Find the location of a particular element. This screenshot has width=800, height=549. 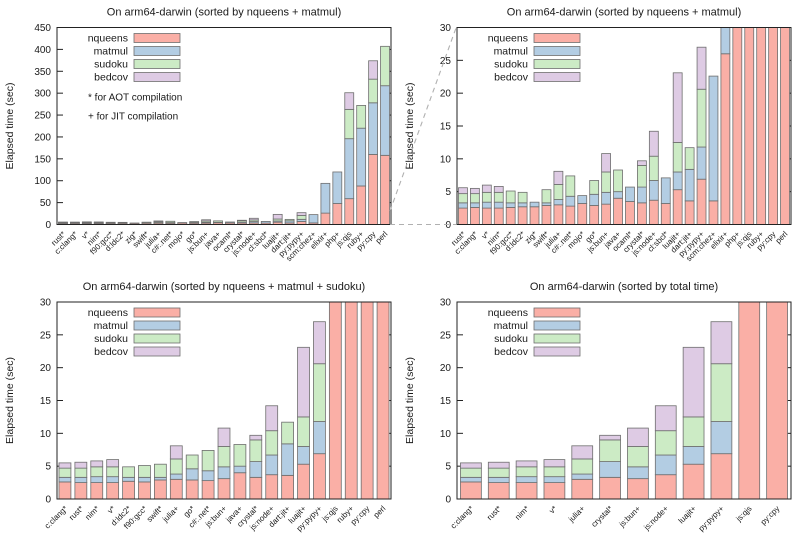

svg-text: py:pypy+ is located at coordinates (711, 518).